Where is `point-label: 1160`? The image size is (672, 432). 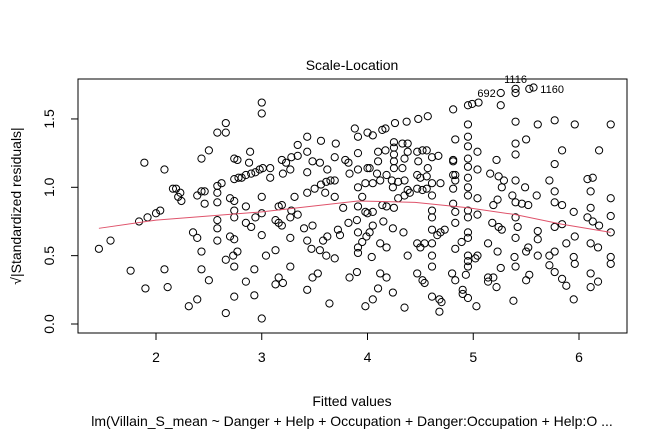
point-label: 1160 is located at coordinates (552, 90).